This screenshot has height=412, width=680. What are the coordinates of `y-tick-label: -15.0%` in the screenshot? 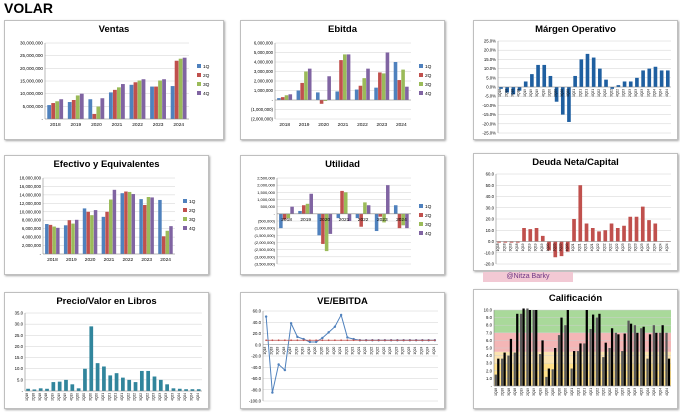 It's located at (489, 114).